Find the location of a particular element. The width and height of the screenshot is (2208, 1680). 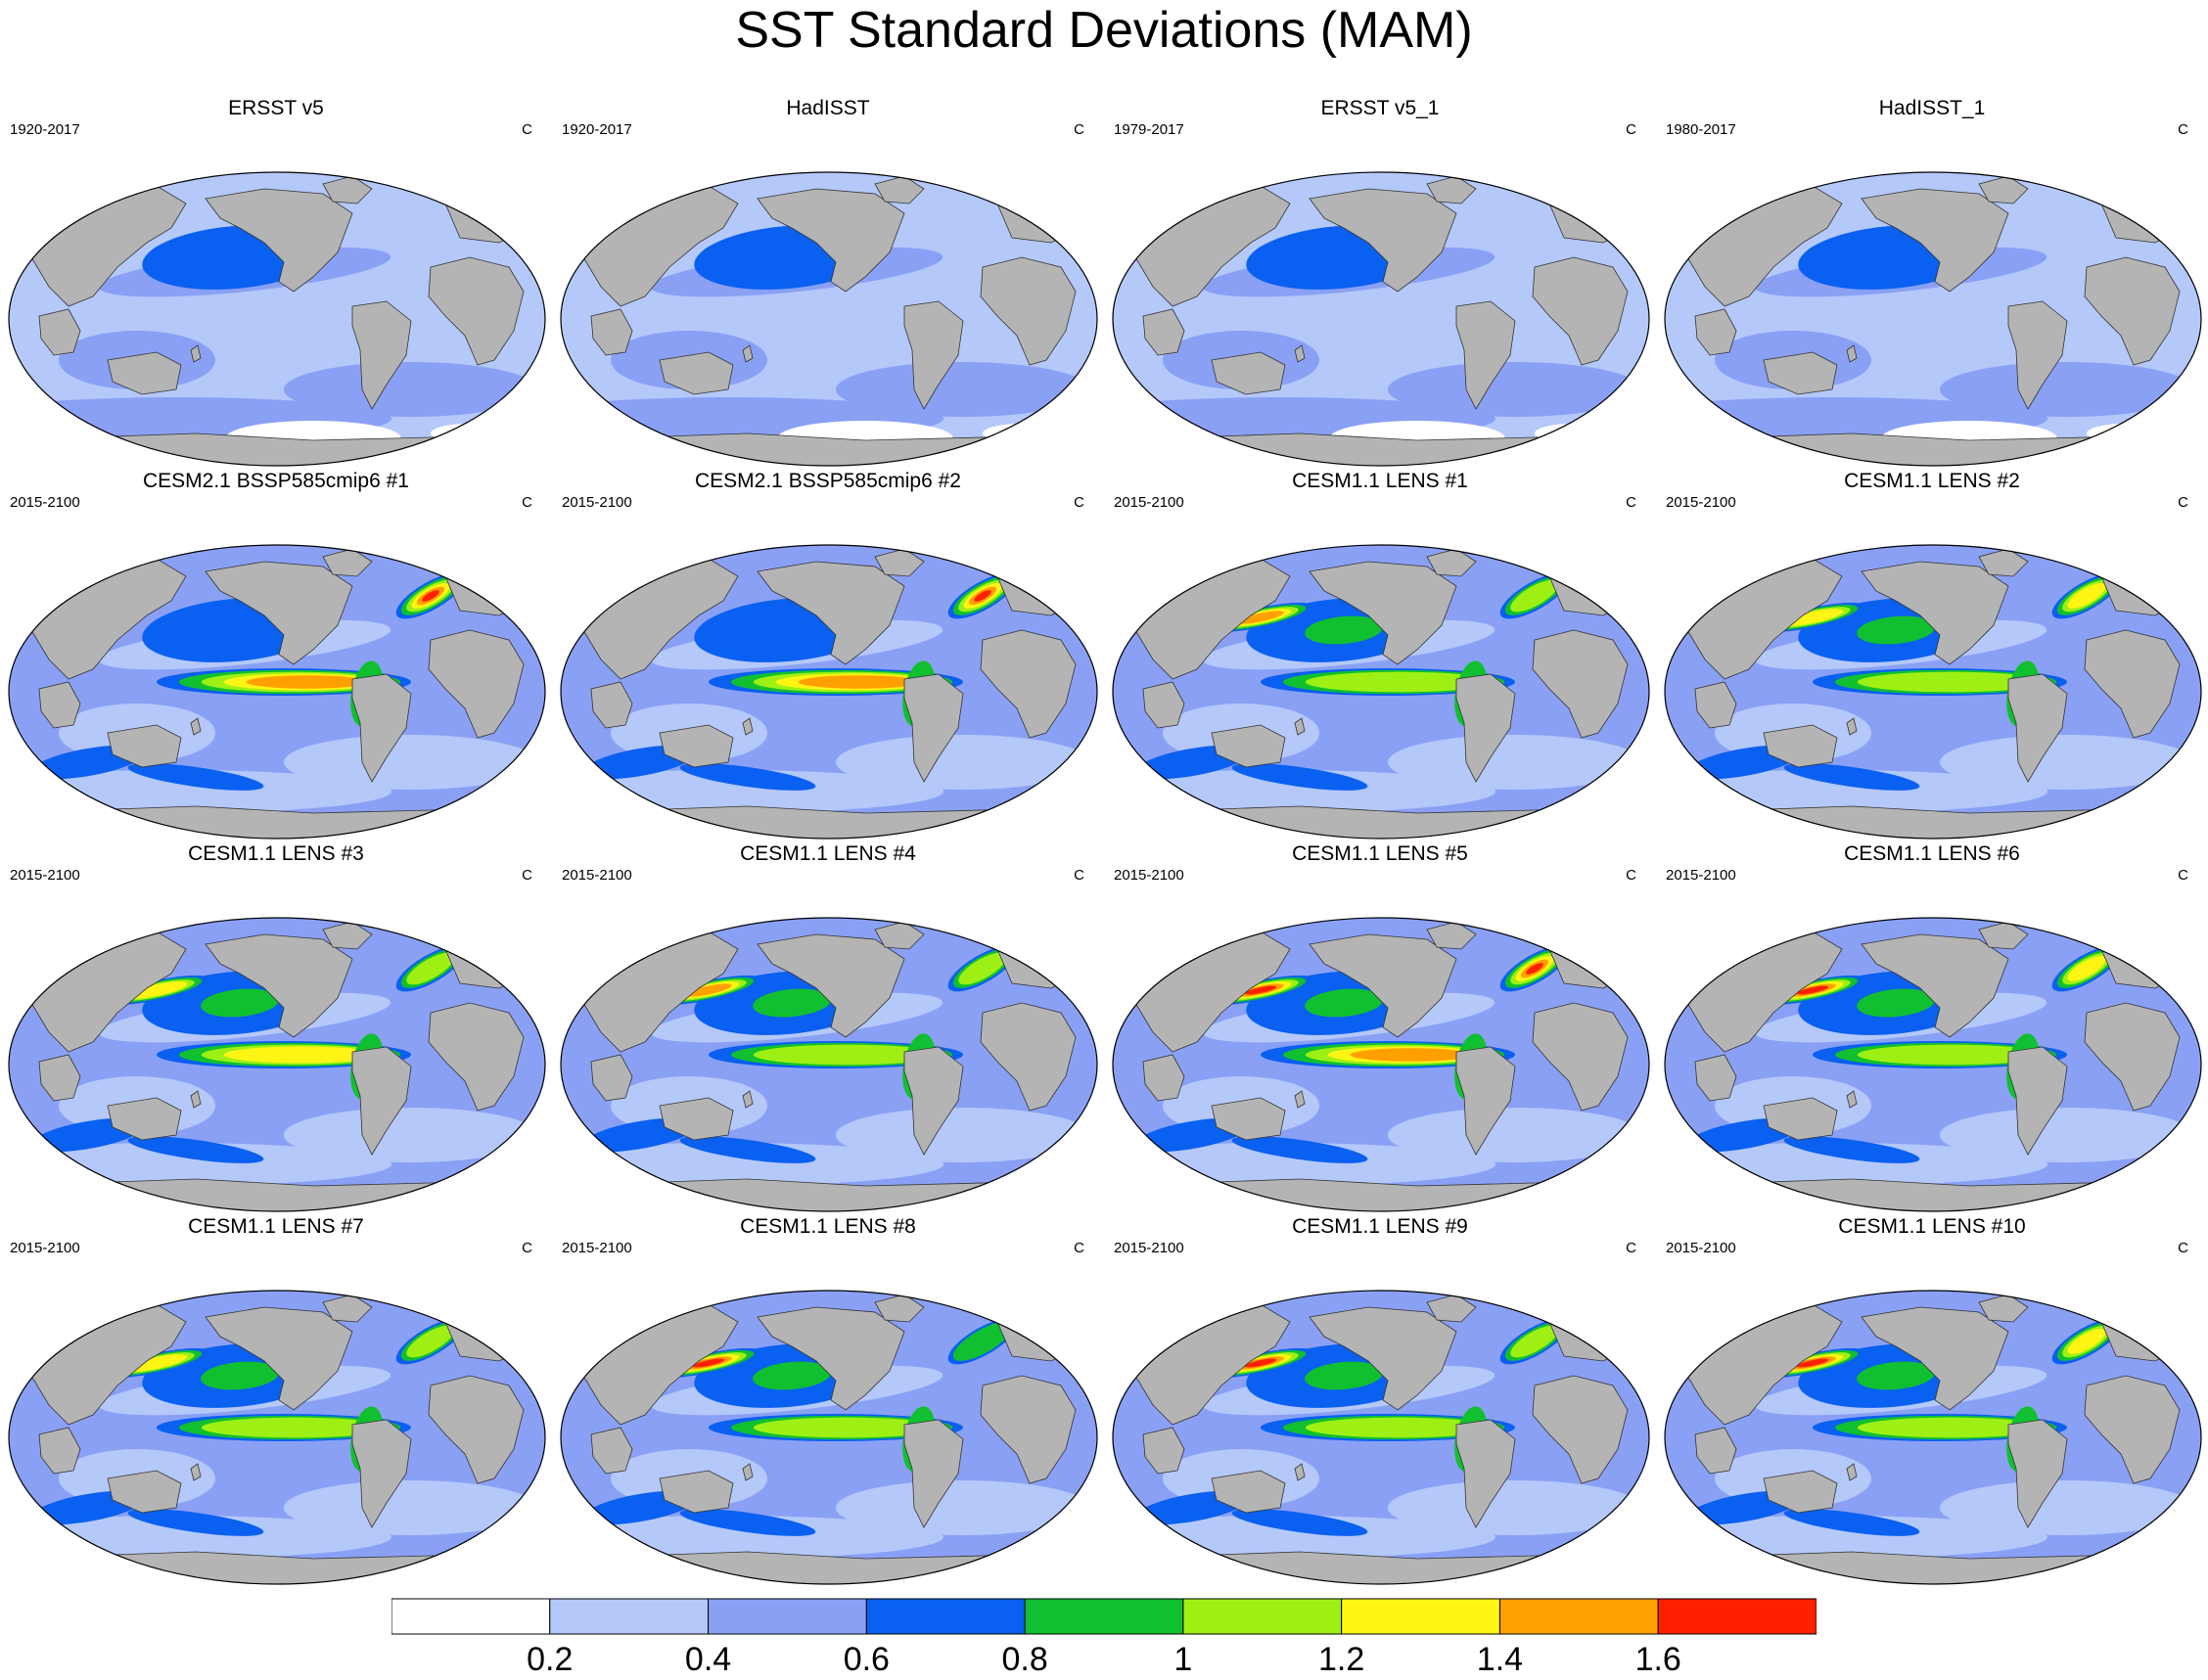

map-panel: CESM2.1 BSSP585cmip6 #2 2015-2100 C is located at coordinates (828, 654).